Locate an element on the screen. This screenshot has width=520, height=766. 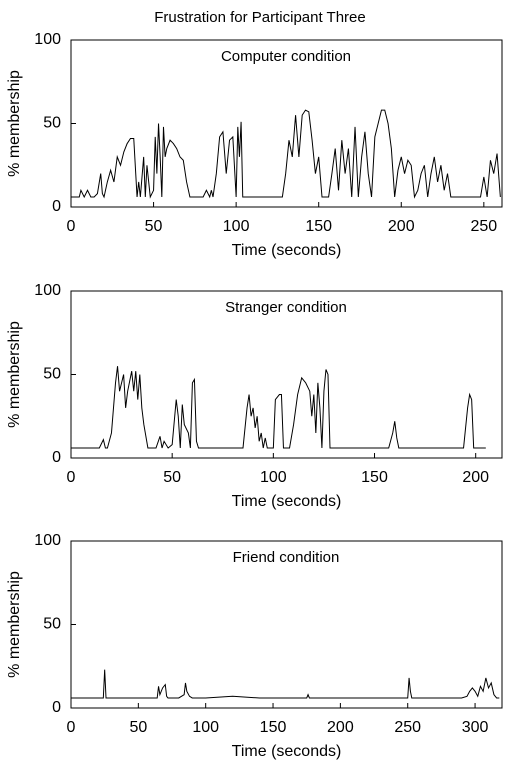
subplot-title: Friend condition is located at coordinates (286, 557).